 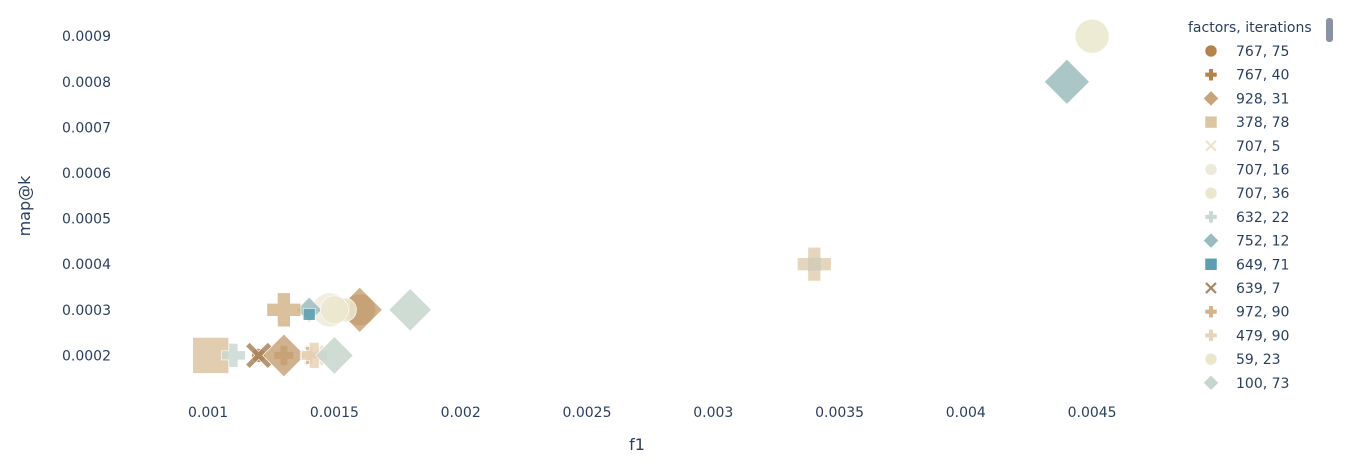 I want to click on y-tick-label: 0.0003, so click(x=86, y=311).